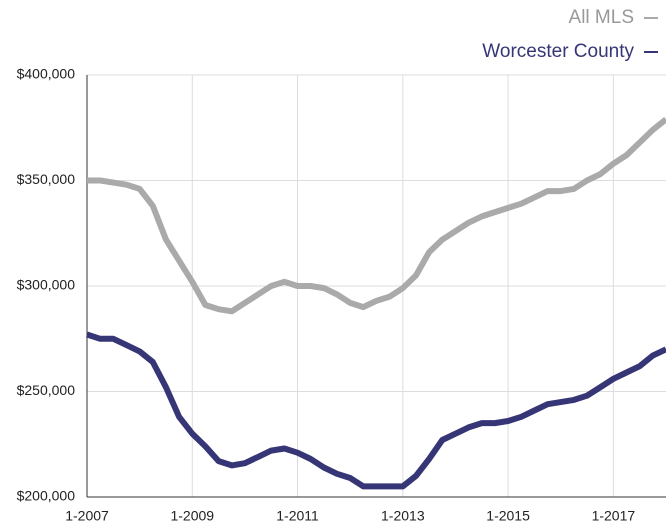  I want to click on x-tick-label: 1-2009, so click(192, 516).